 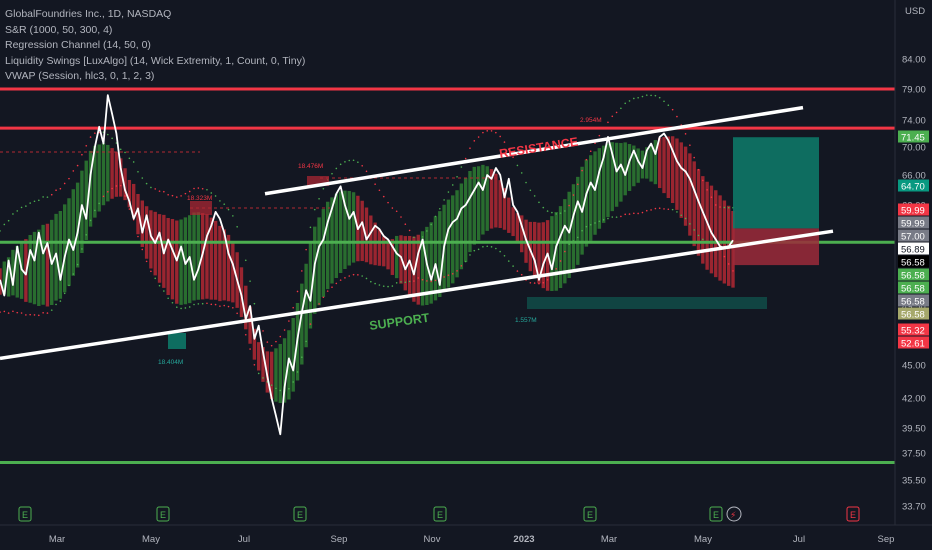 I want to click on split-icon, so click(x=734, y=514).